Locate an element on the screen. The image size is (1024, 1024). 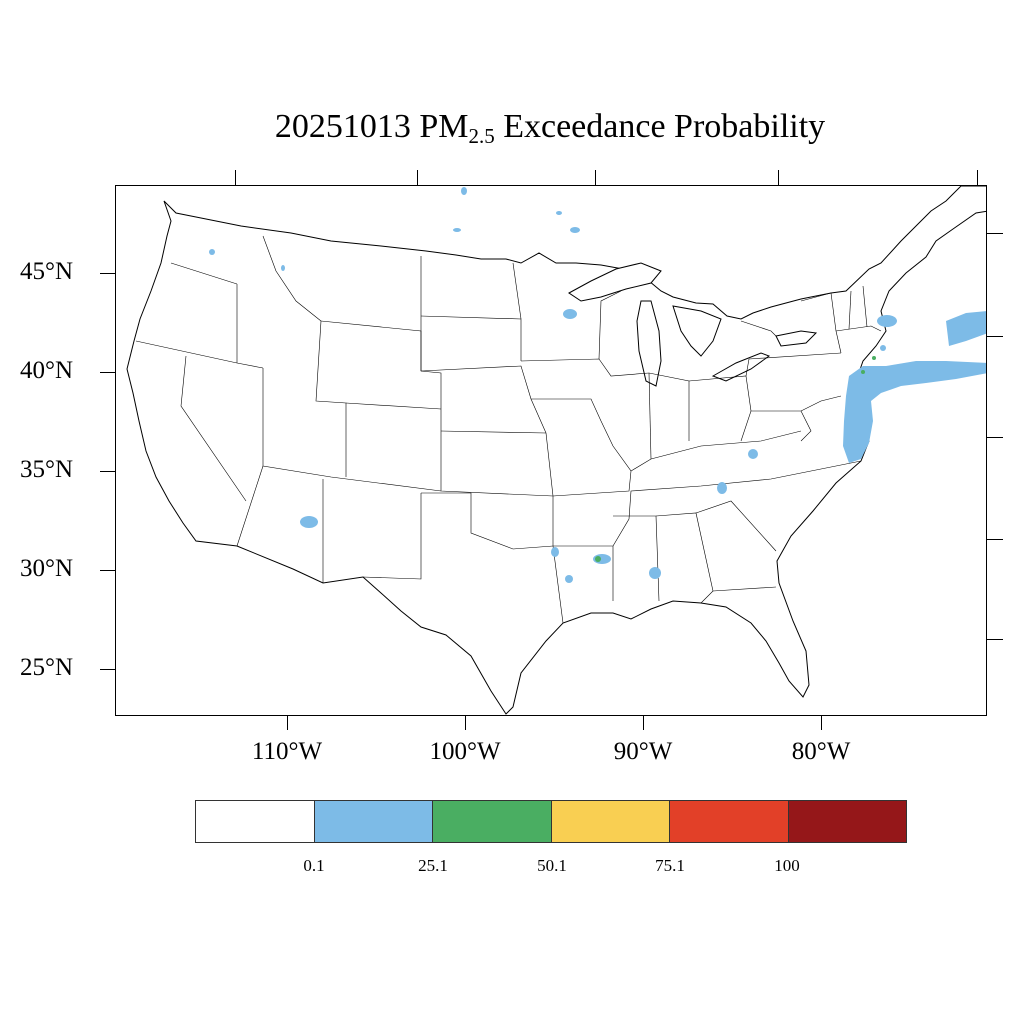
title-date: 20251013 is located at coordinates (342, 126).